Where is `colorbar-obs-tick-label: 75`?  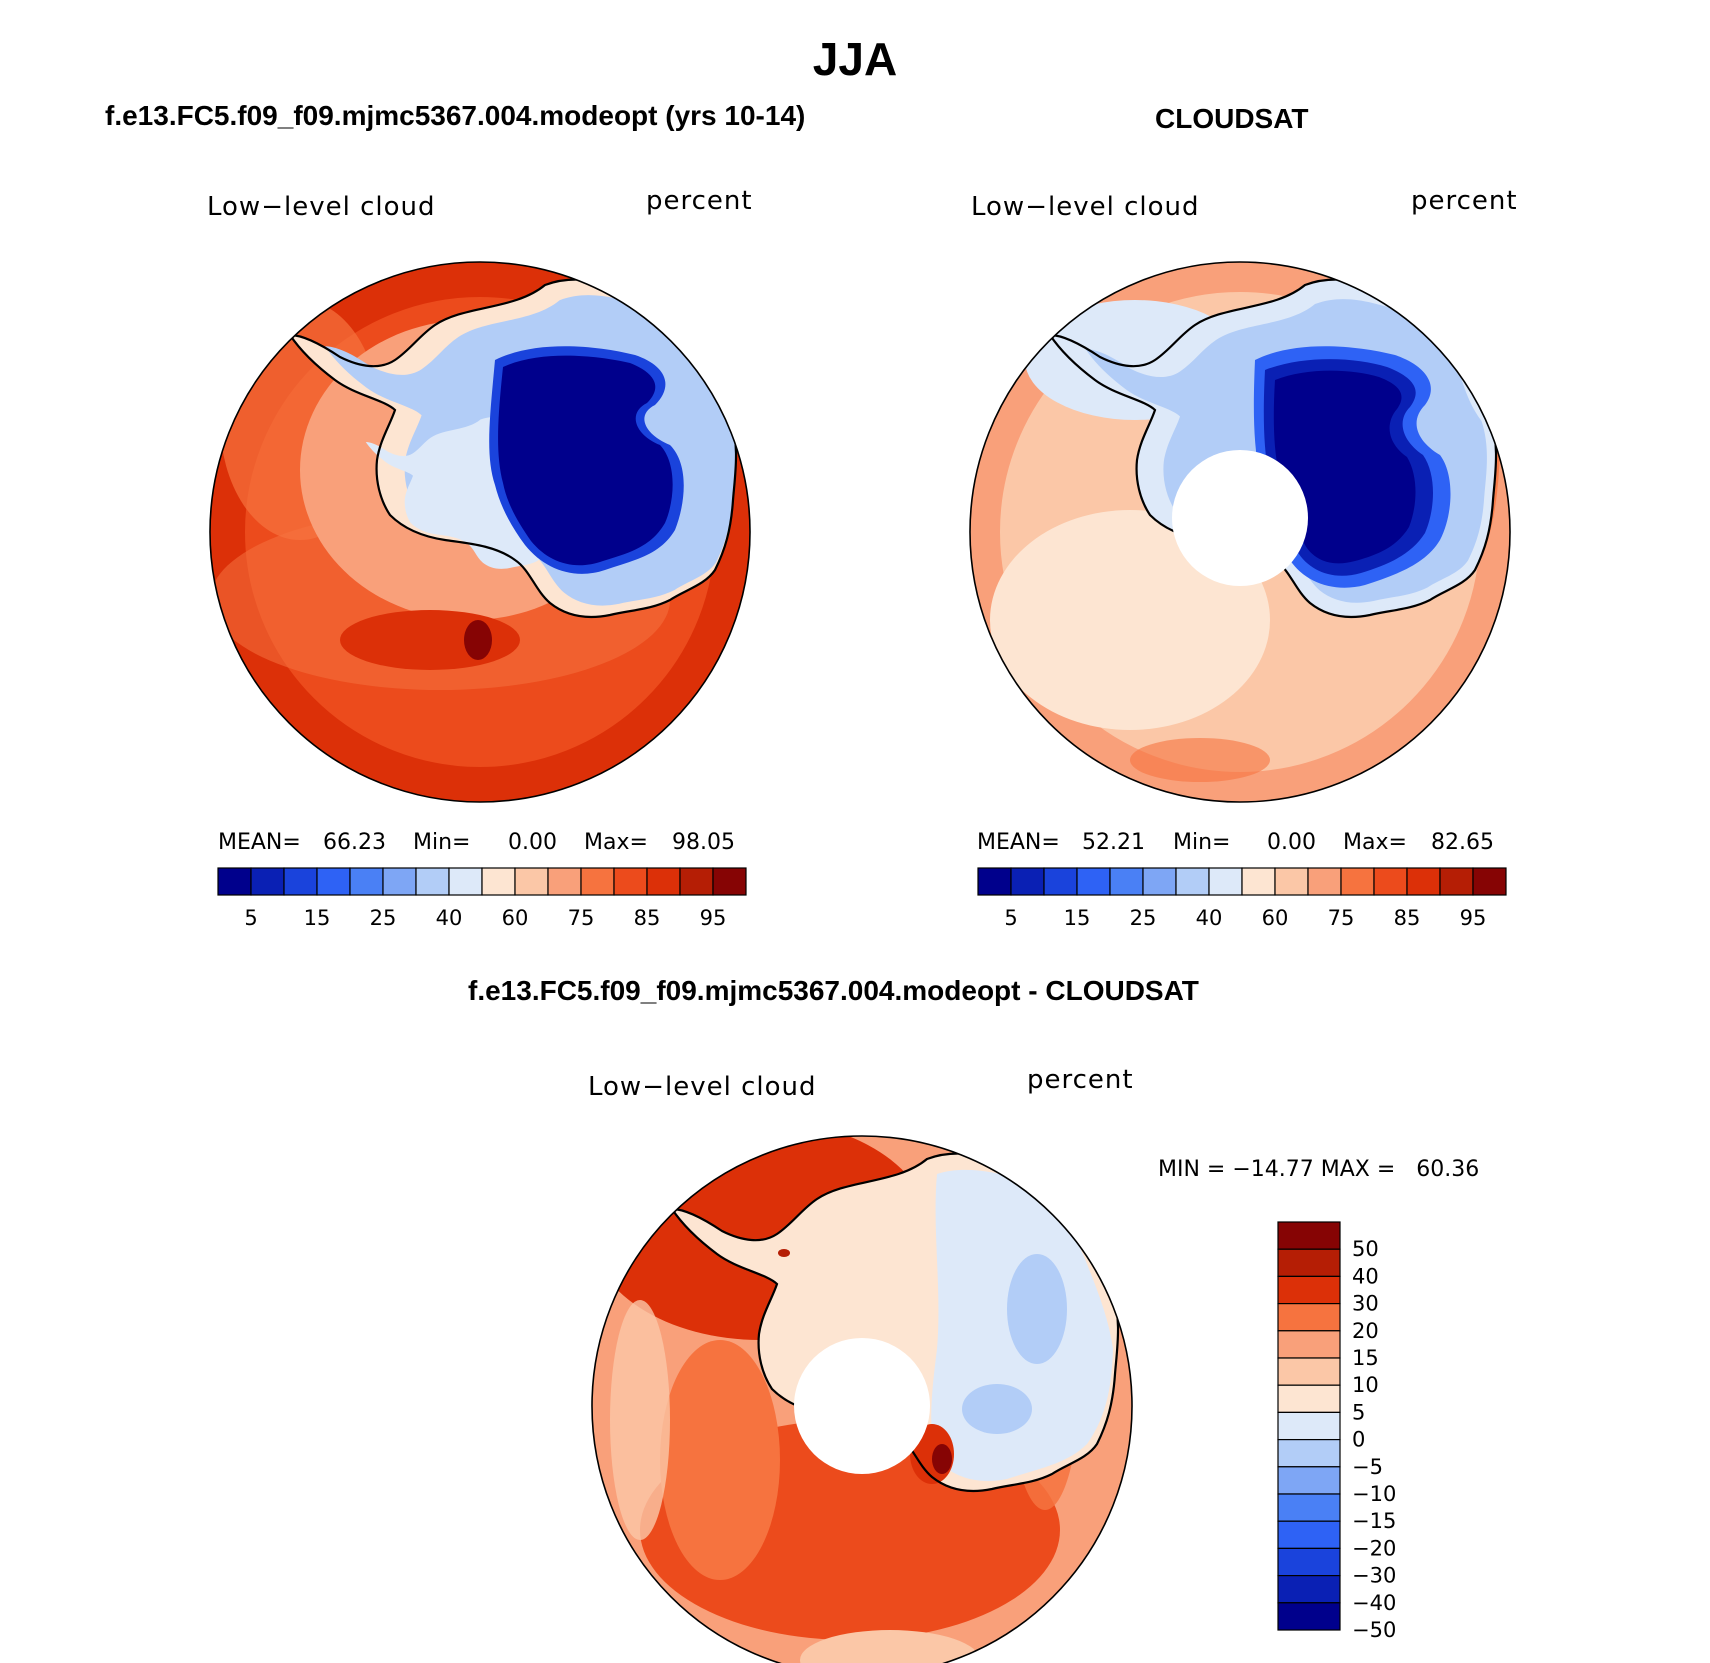
colorbar-obs-tick-label: 75 is located at coordinates (1341, 918).